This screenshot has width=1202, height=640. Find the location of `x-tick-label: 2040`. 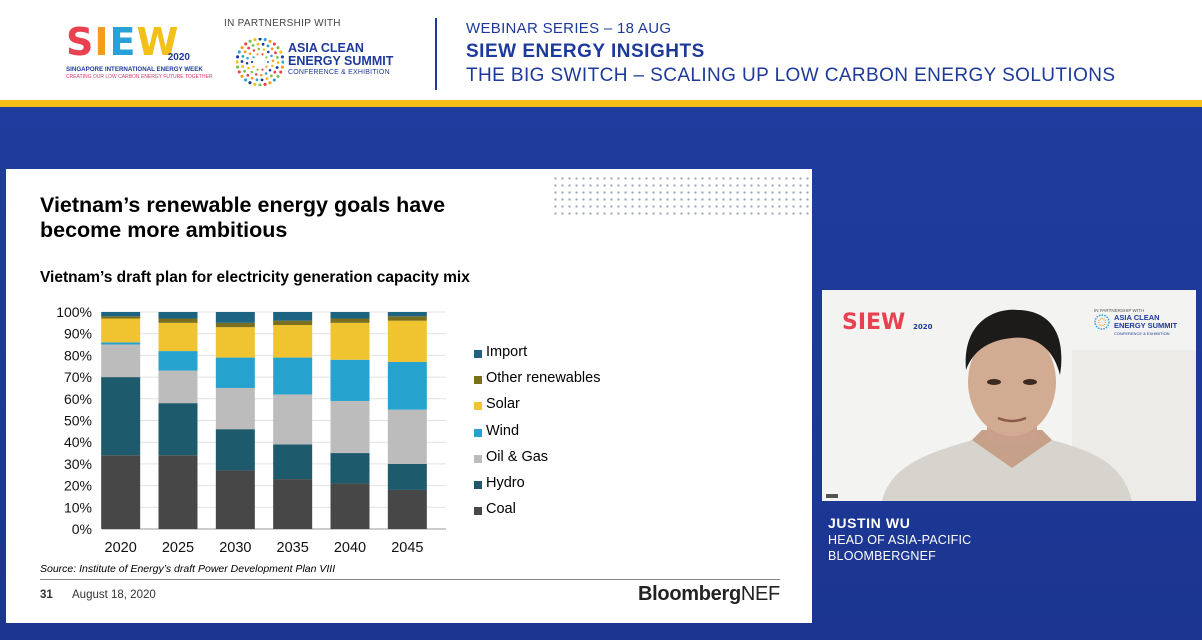

x-tick-label: 2040 is located at coordinates (350, 548).